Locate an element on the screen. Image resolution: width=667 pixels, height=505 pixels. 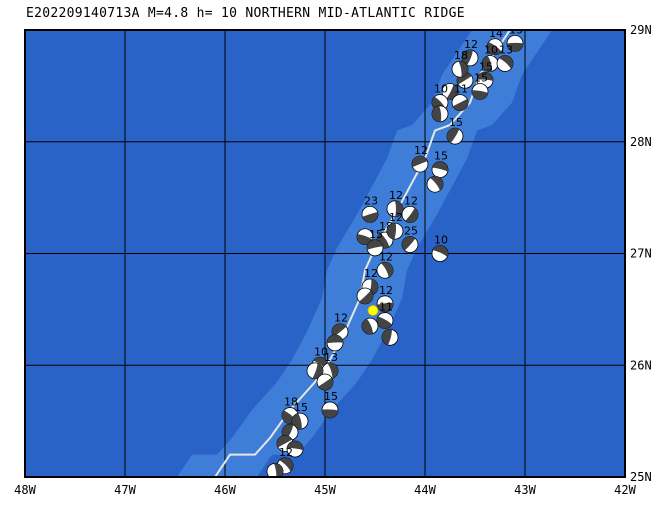
focal-mechanism: 13 is located at coordinates (505, 58).